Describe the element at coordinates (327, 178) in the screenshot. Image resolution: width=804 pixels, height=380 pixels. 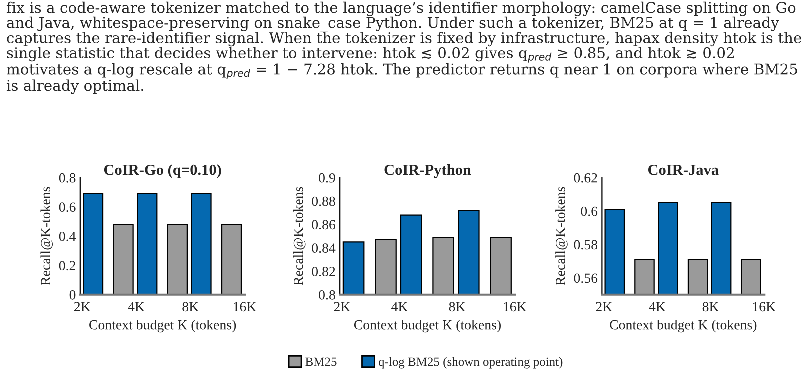
I see `y-tick-label: 0.9` at that location.